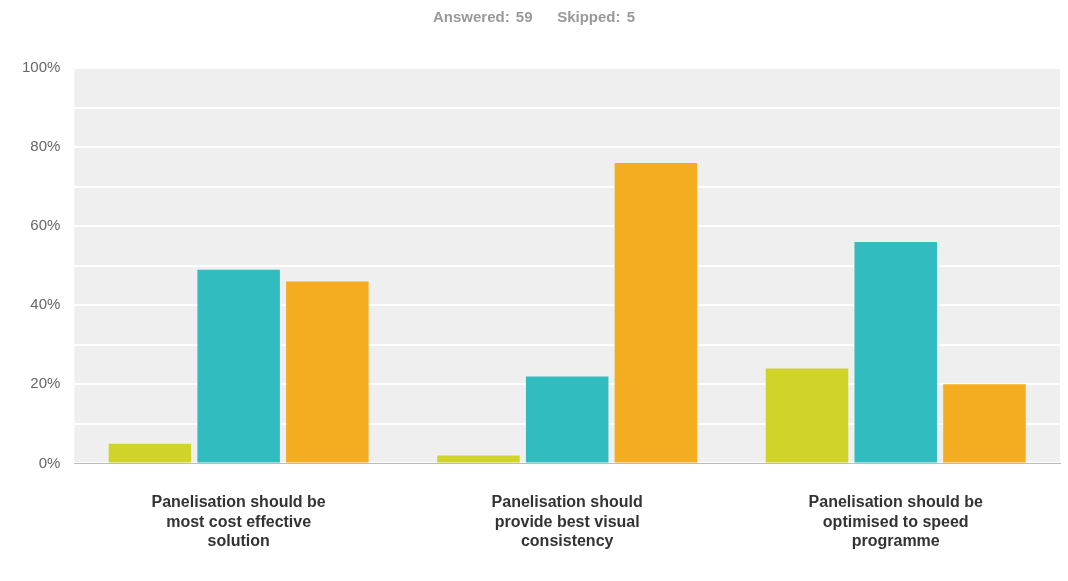 The height and width of the screenshot is (581, 1068). What do you see at coordinates (45, 225) in the screenshot?
I see `y-tick-label: 60%` at bounding box center [45, 225].